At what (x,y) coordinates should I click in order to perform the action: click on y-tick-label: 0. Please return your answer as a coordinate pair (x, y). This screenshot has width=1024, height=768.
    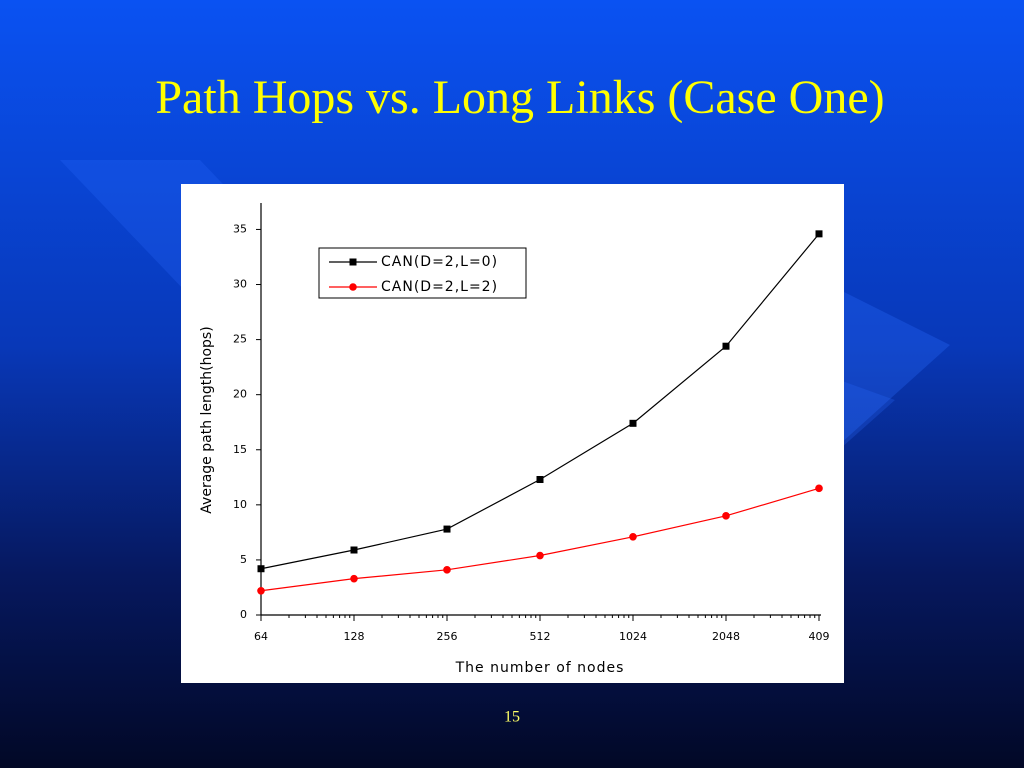
    Looking at the image, I should click on (243, 614).